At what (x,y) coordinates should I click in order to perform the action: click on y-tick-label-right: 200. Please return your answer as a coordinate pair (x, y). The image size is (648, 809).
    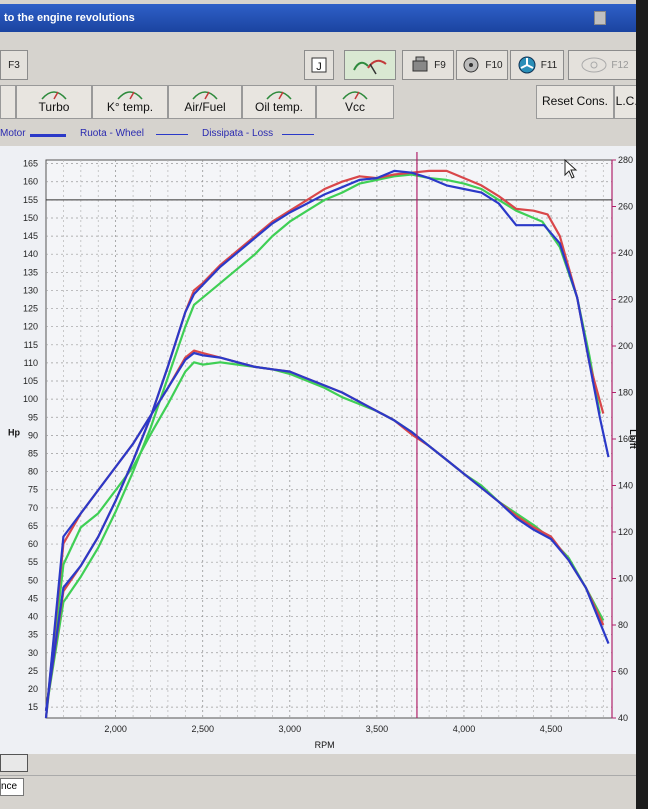
    Looking at the image, I should click on (625, 346).